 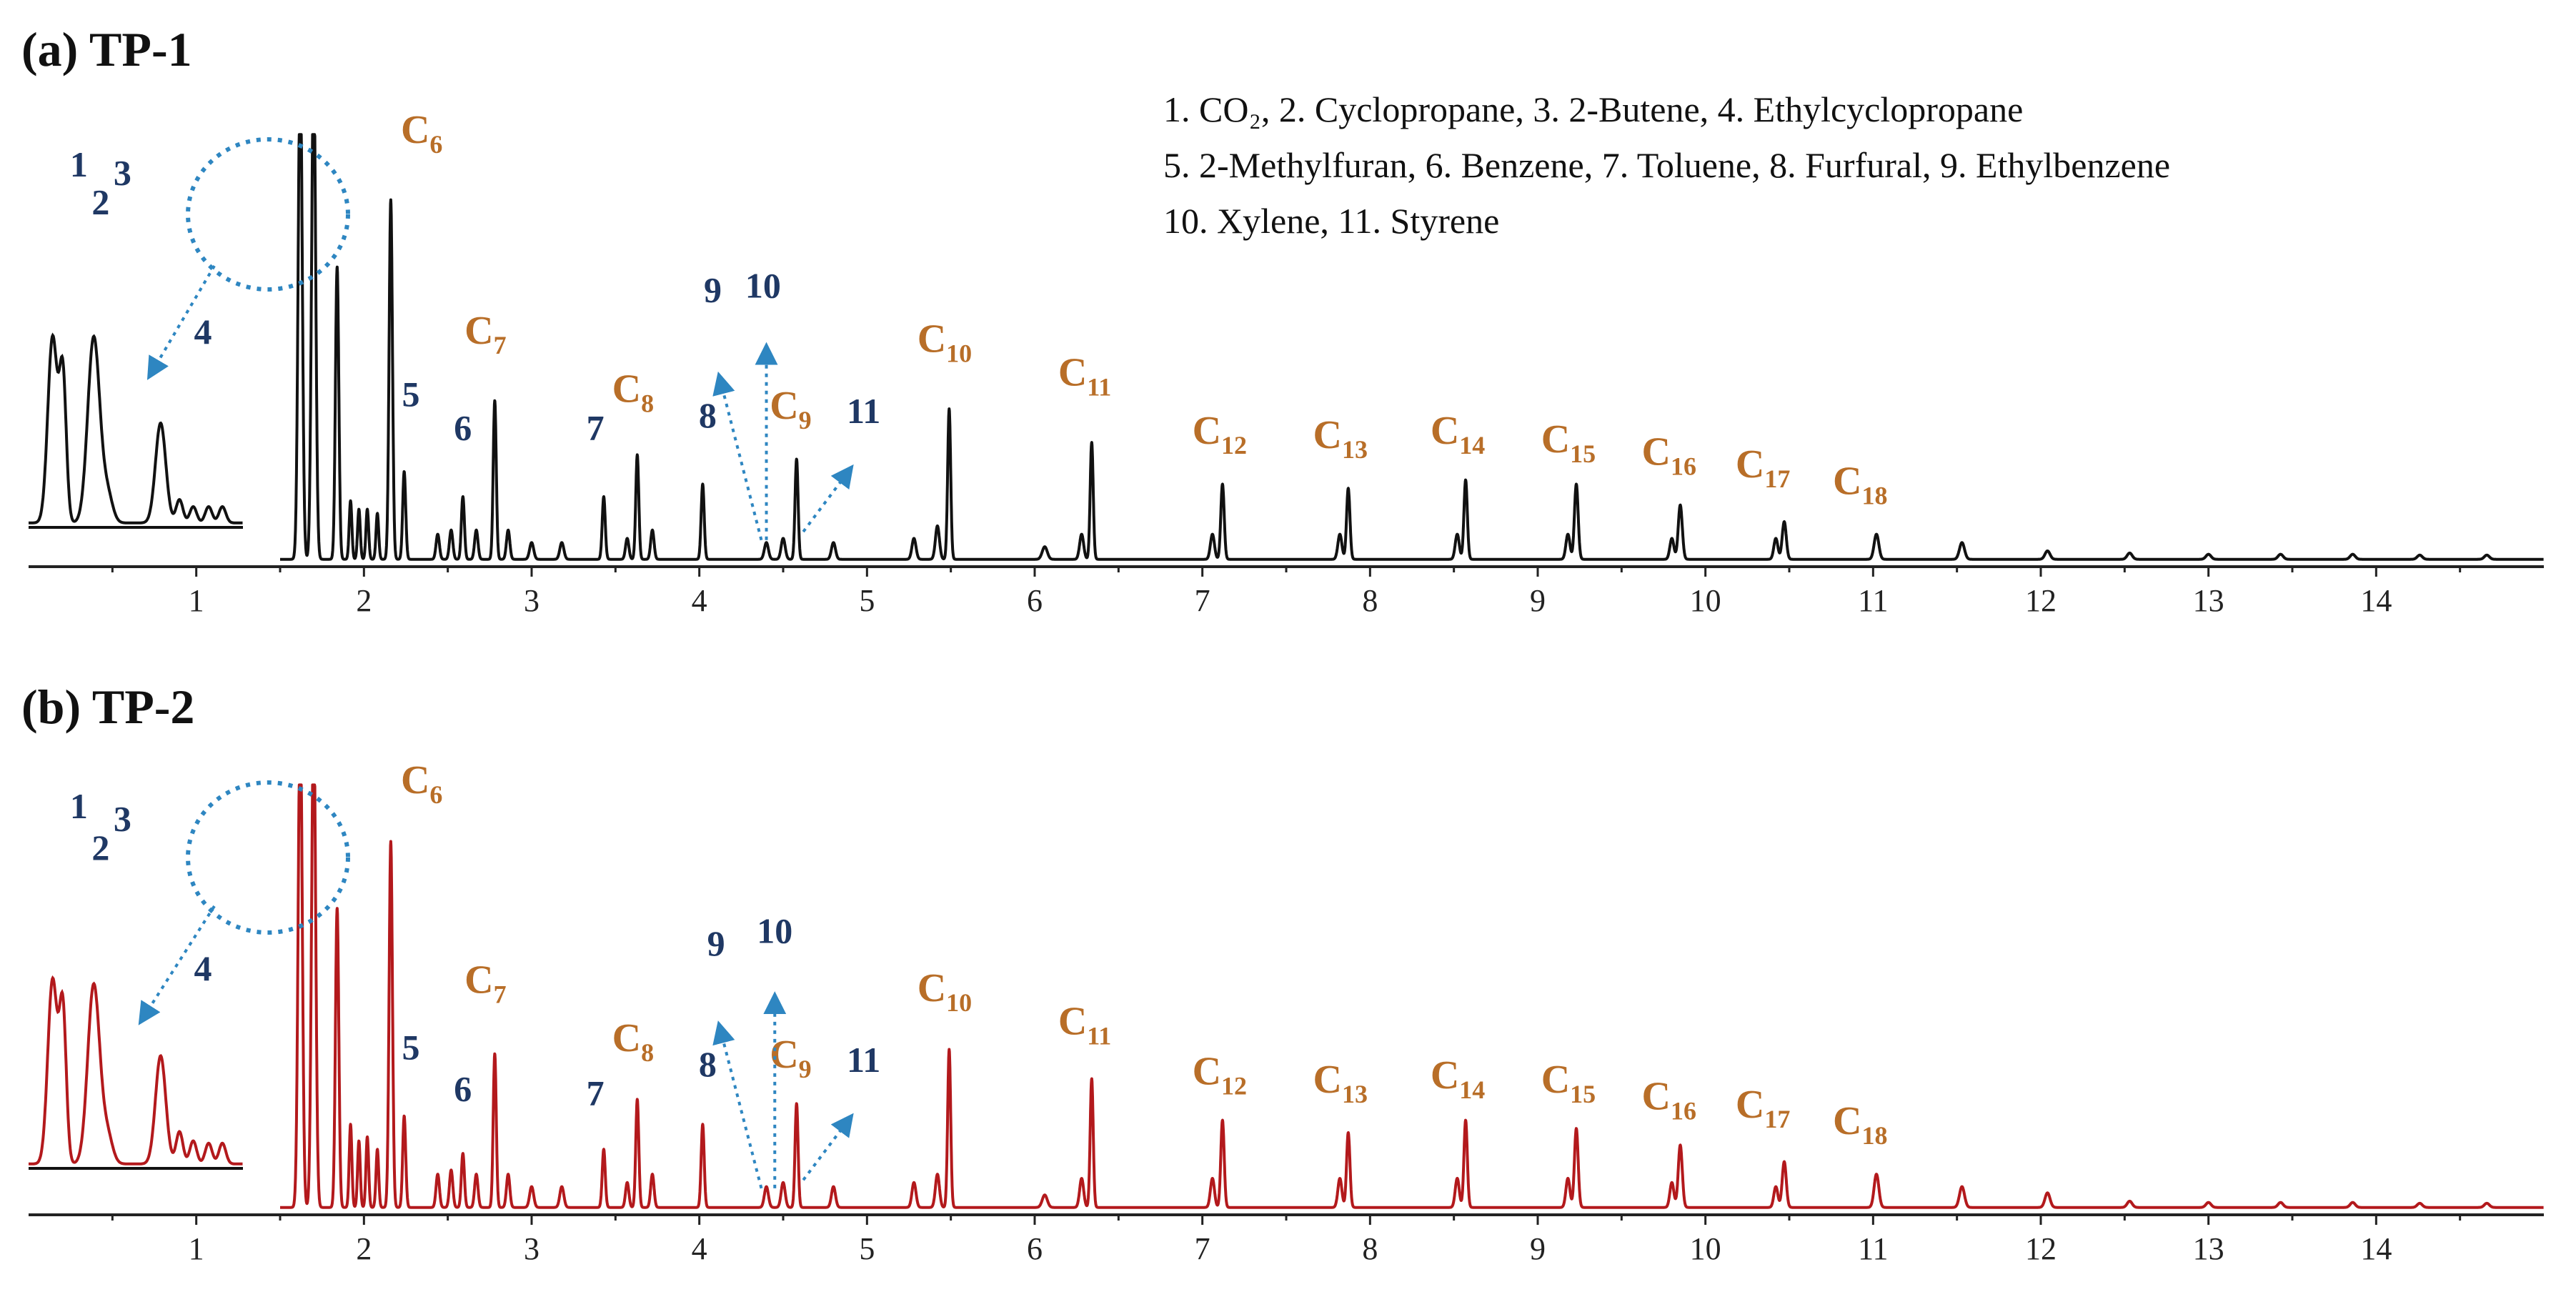 I want to click on x-tick-label-a: 8, so click(x=1370, y=600).